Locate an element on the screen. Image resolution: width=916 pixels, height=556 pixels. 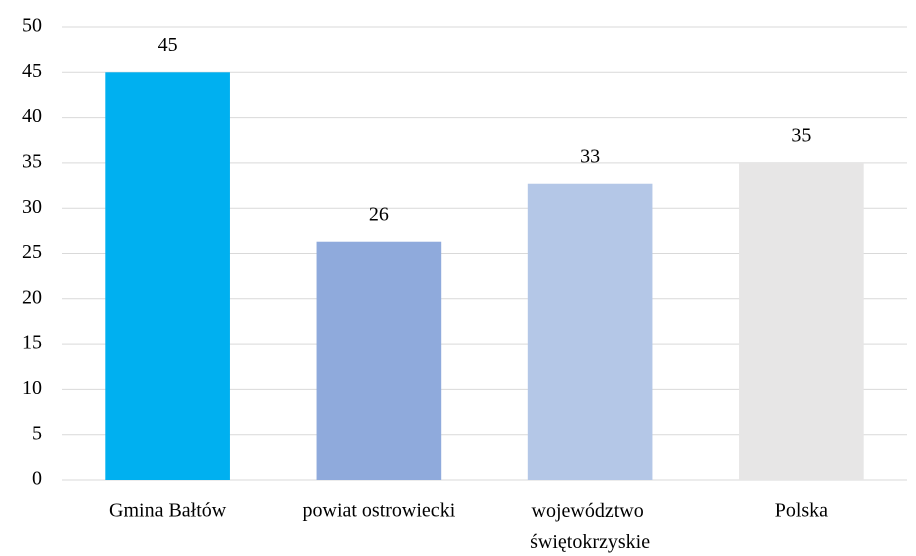
y-tick-label: 30 is located at coordinates (32, 207).